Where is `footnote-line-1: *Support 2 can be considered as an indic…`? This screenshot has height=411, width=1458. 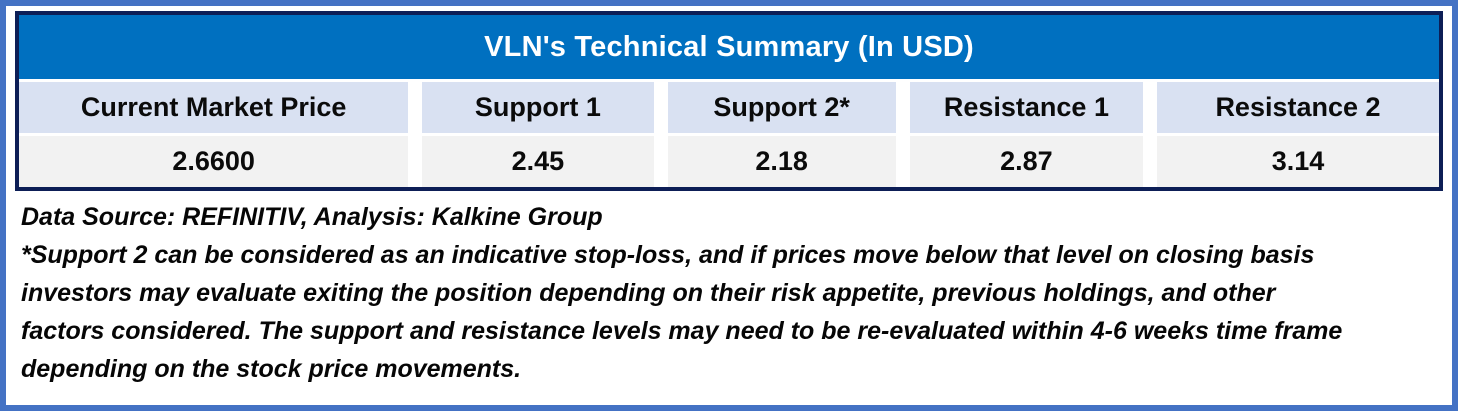
footnote-line-1: *Support 2 can be considered as an indic… is located at coordinates (668, 255).